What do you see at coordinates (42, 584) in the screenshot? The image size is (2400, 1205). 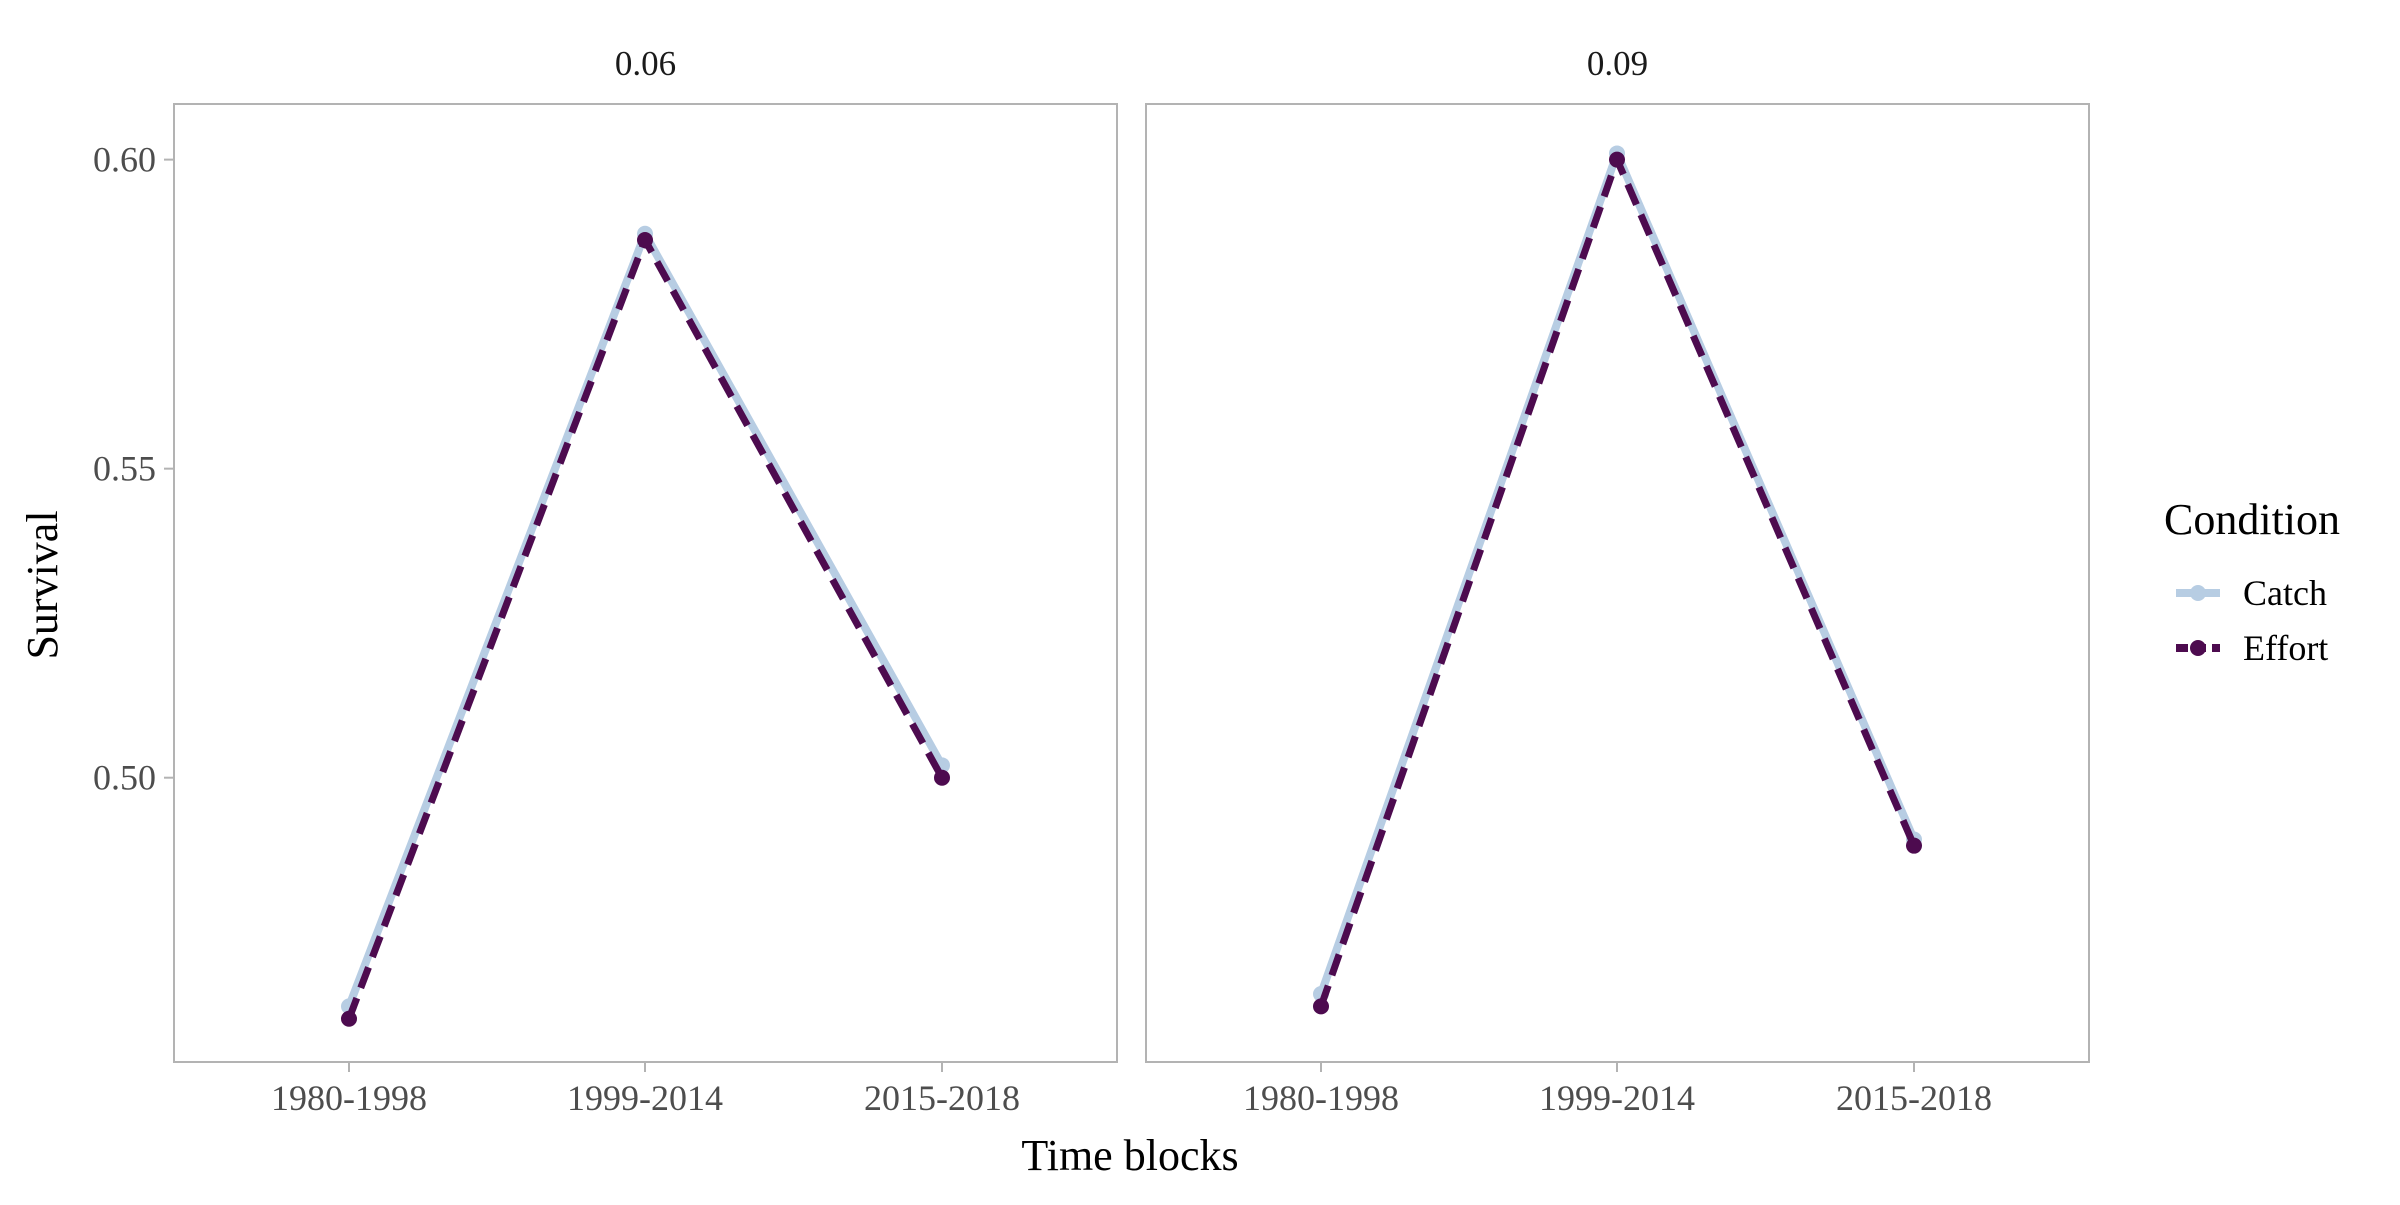 I see `y-axis-title: Survival` at bounding box center [42, 584].